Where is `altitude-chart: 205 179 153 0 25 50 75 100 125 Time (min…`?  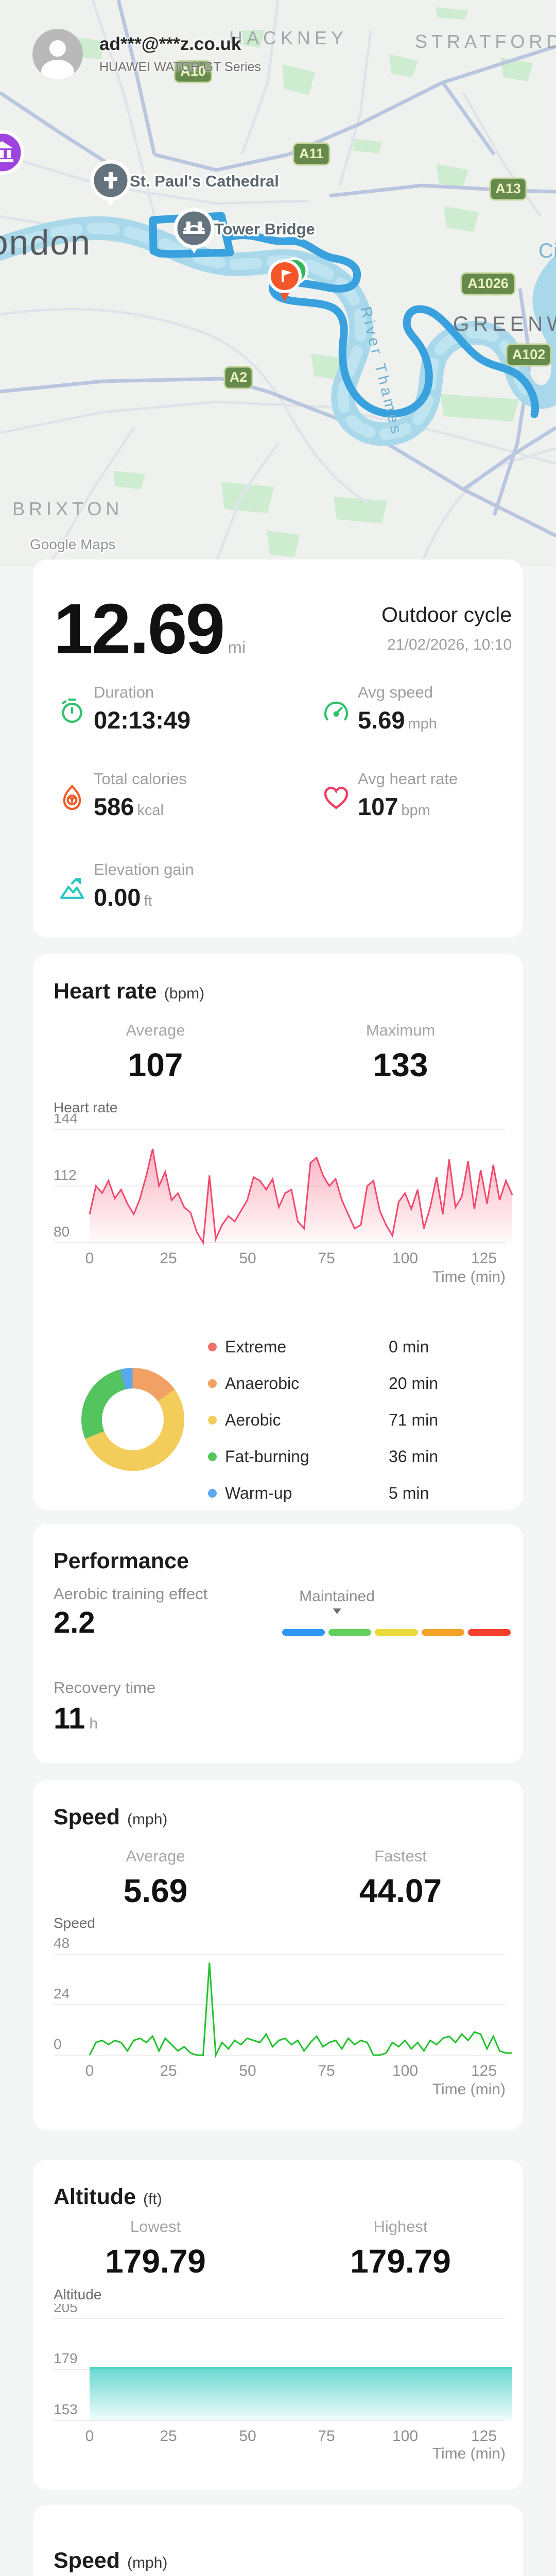 altitude-chart: 205 179 153 0 25 50 75 100 125 Time (min… is located at coordinates (283, 2382).